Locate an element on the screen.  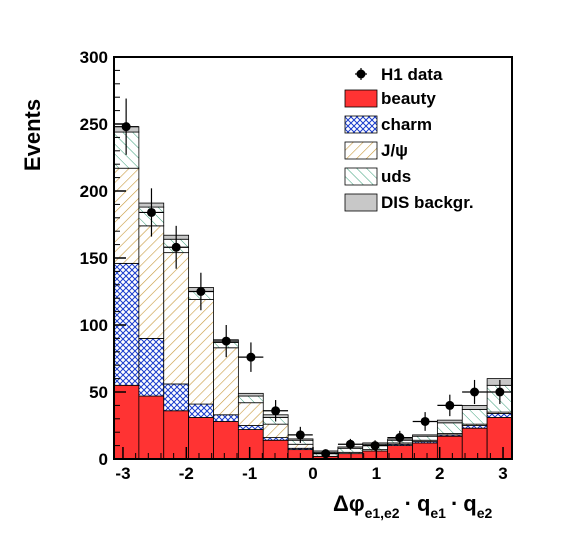
x-tick-label: -2 is located at coordinates (186, 473).